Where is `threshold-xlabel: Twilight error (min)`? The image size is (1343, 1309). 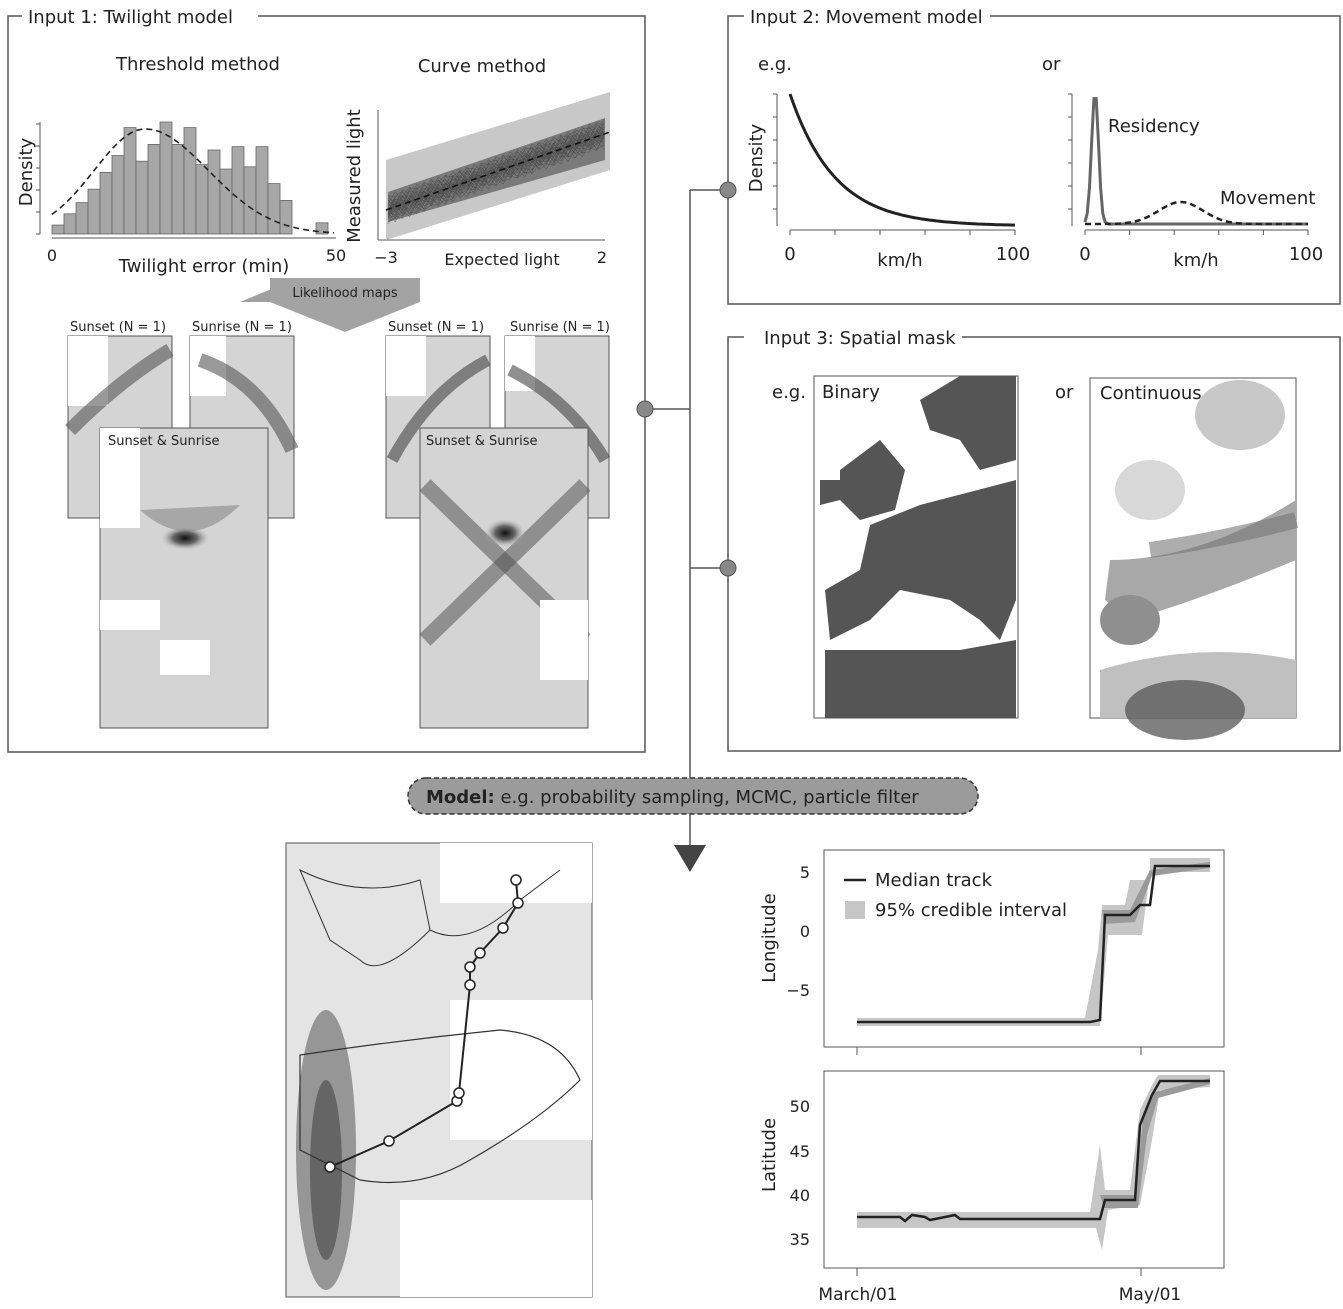 threshold-xlabel: Twilight error (min) is located at coordinates (204, 266).